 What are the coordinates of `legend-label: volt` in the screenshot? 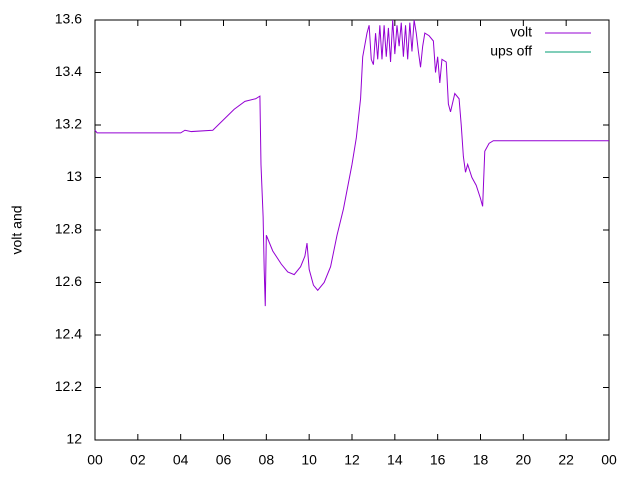 It's located at (521, 32).